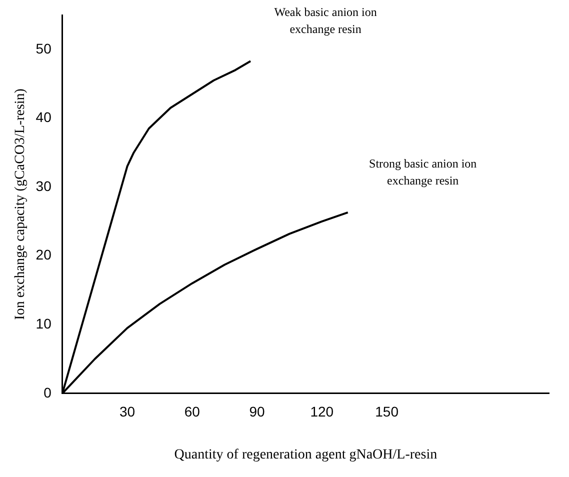 This screenshot has height=477, width=569. What do you see at coordinates (325, 20) in the screenshot?
I see `text: Weak basic anion ion exchange resin` at bounding box center [325, 20].